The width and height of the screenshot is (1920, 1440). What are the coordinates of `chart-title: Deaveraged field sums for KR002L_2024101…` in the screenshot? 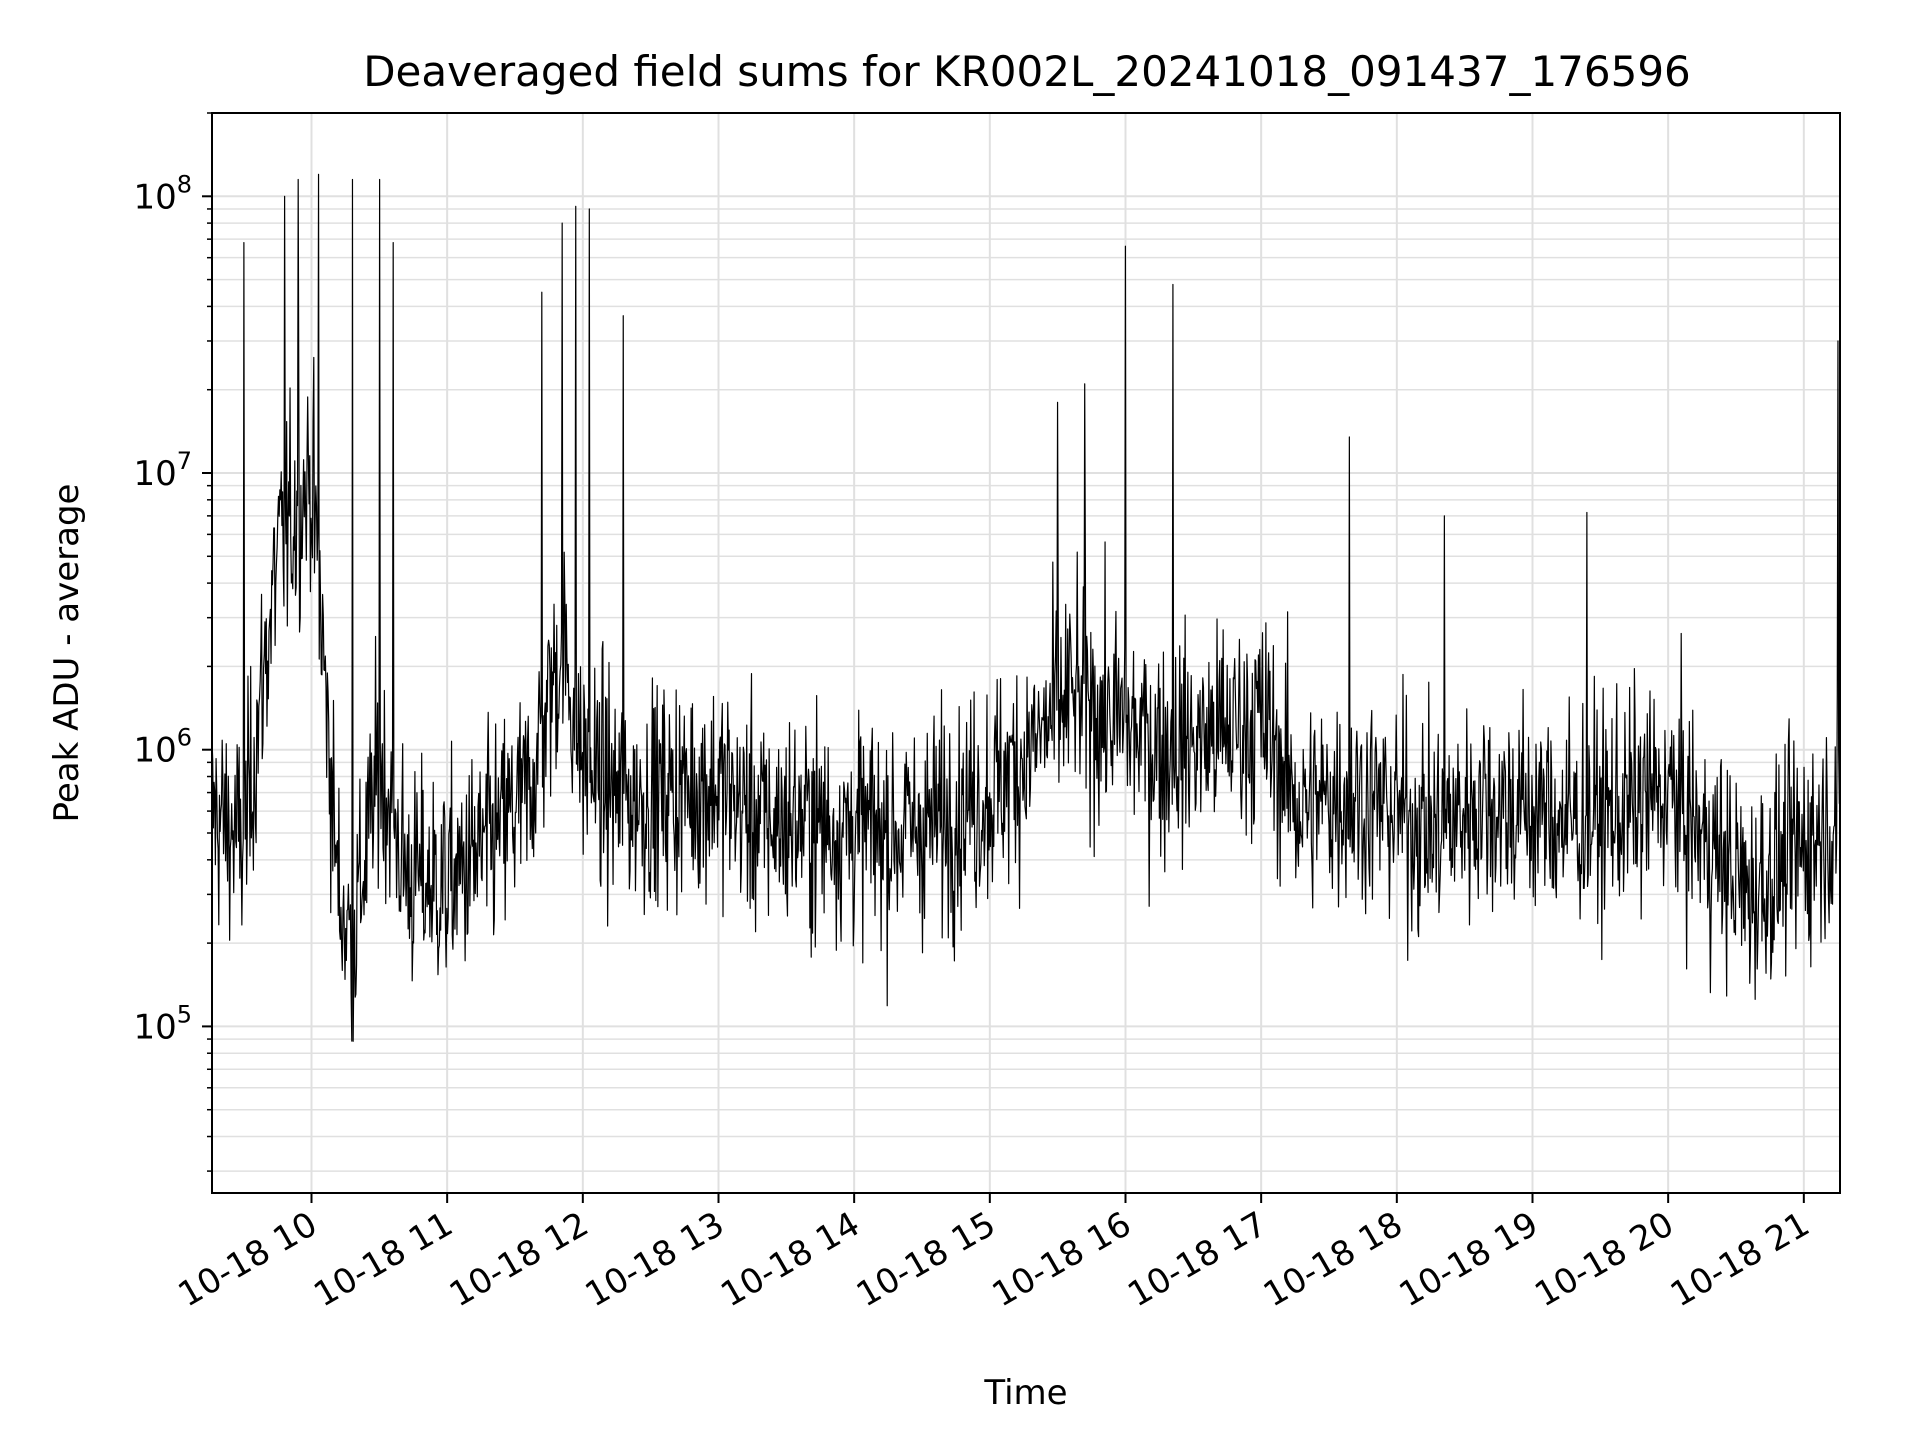 It's located at (1027, 71).